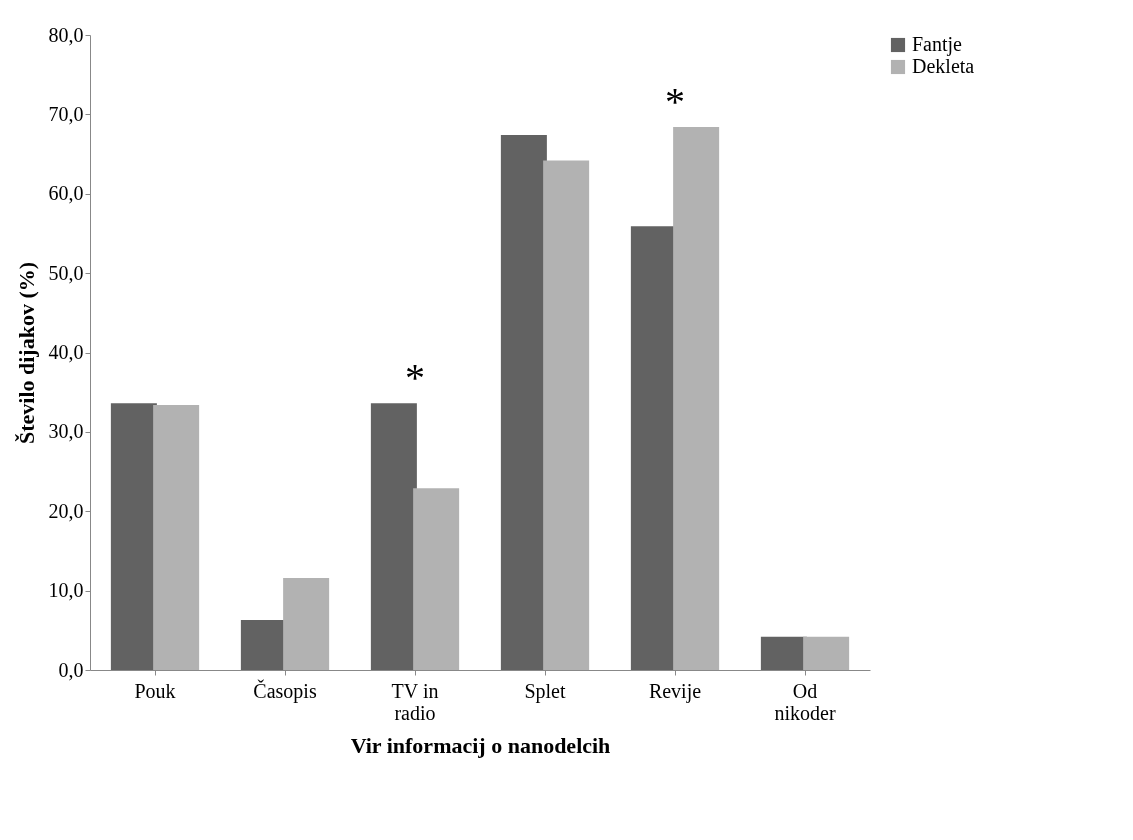 This screenshot has height=840, width=1133. What do you see at coordinates (545, 691) in the screenshot?
I see `x-tick-label: Splet` at bounding box center [545, 691].